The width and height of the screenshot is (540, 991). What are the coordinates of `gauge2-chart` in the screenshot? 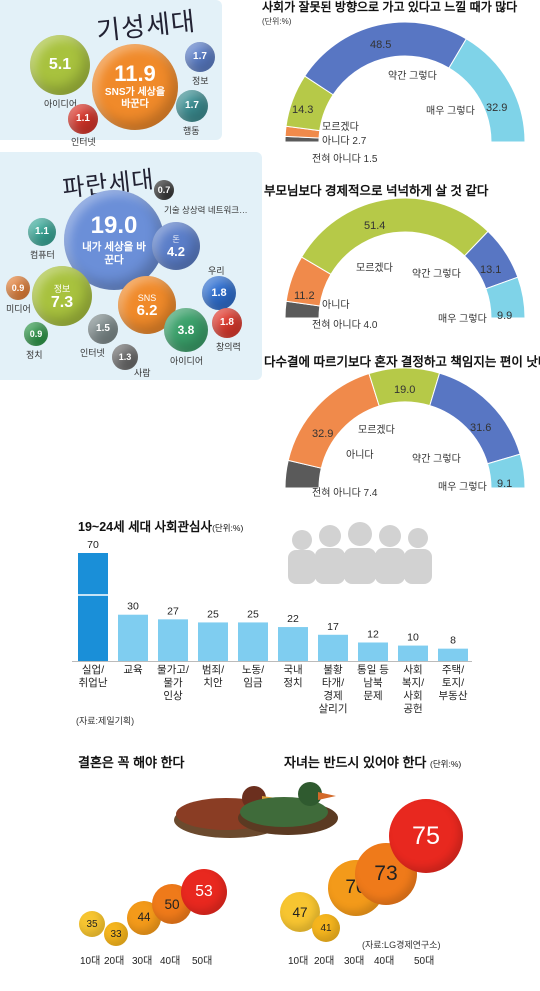 It's located at (405, 258).